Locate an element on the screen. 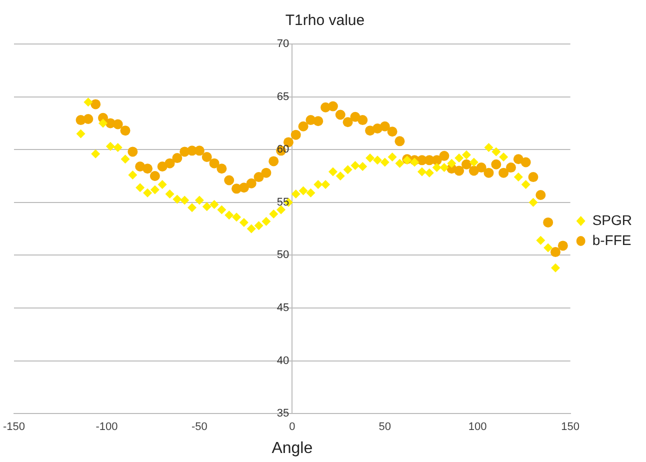  y-tick-label: 65 is located at coordinates (283, 96).